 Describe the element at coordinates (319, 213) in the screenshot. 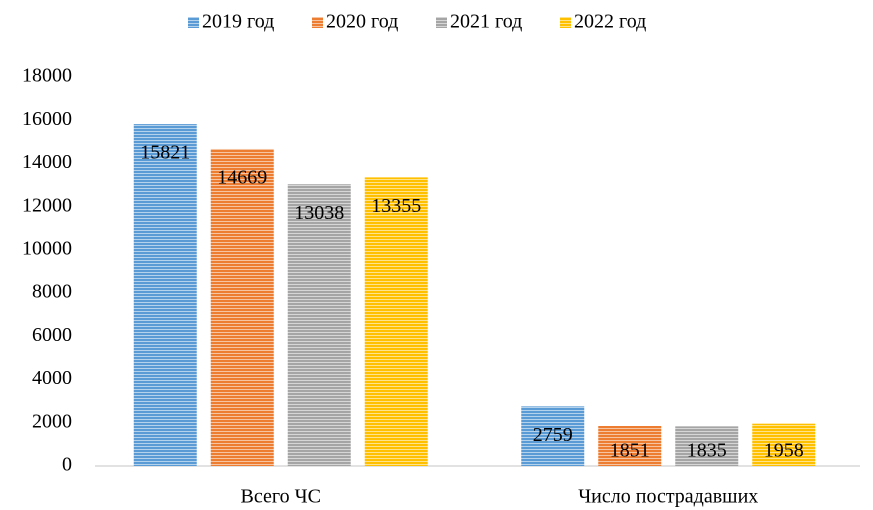

I see `data-label: 13038` at that location.